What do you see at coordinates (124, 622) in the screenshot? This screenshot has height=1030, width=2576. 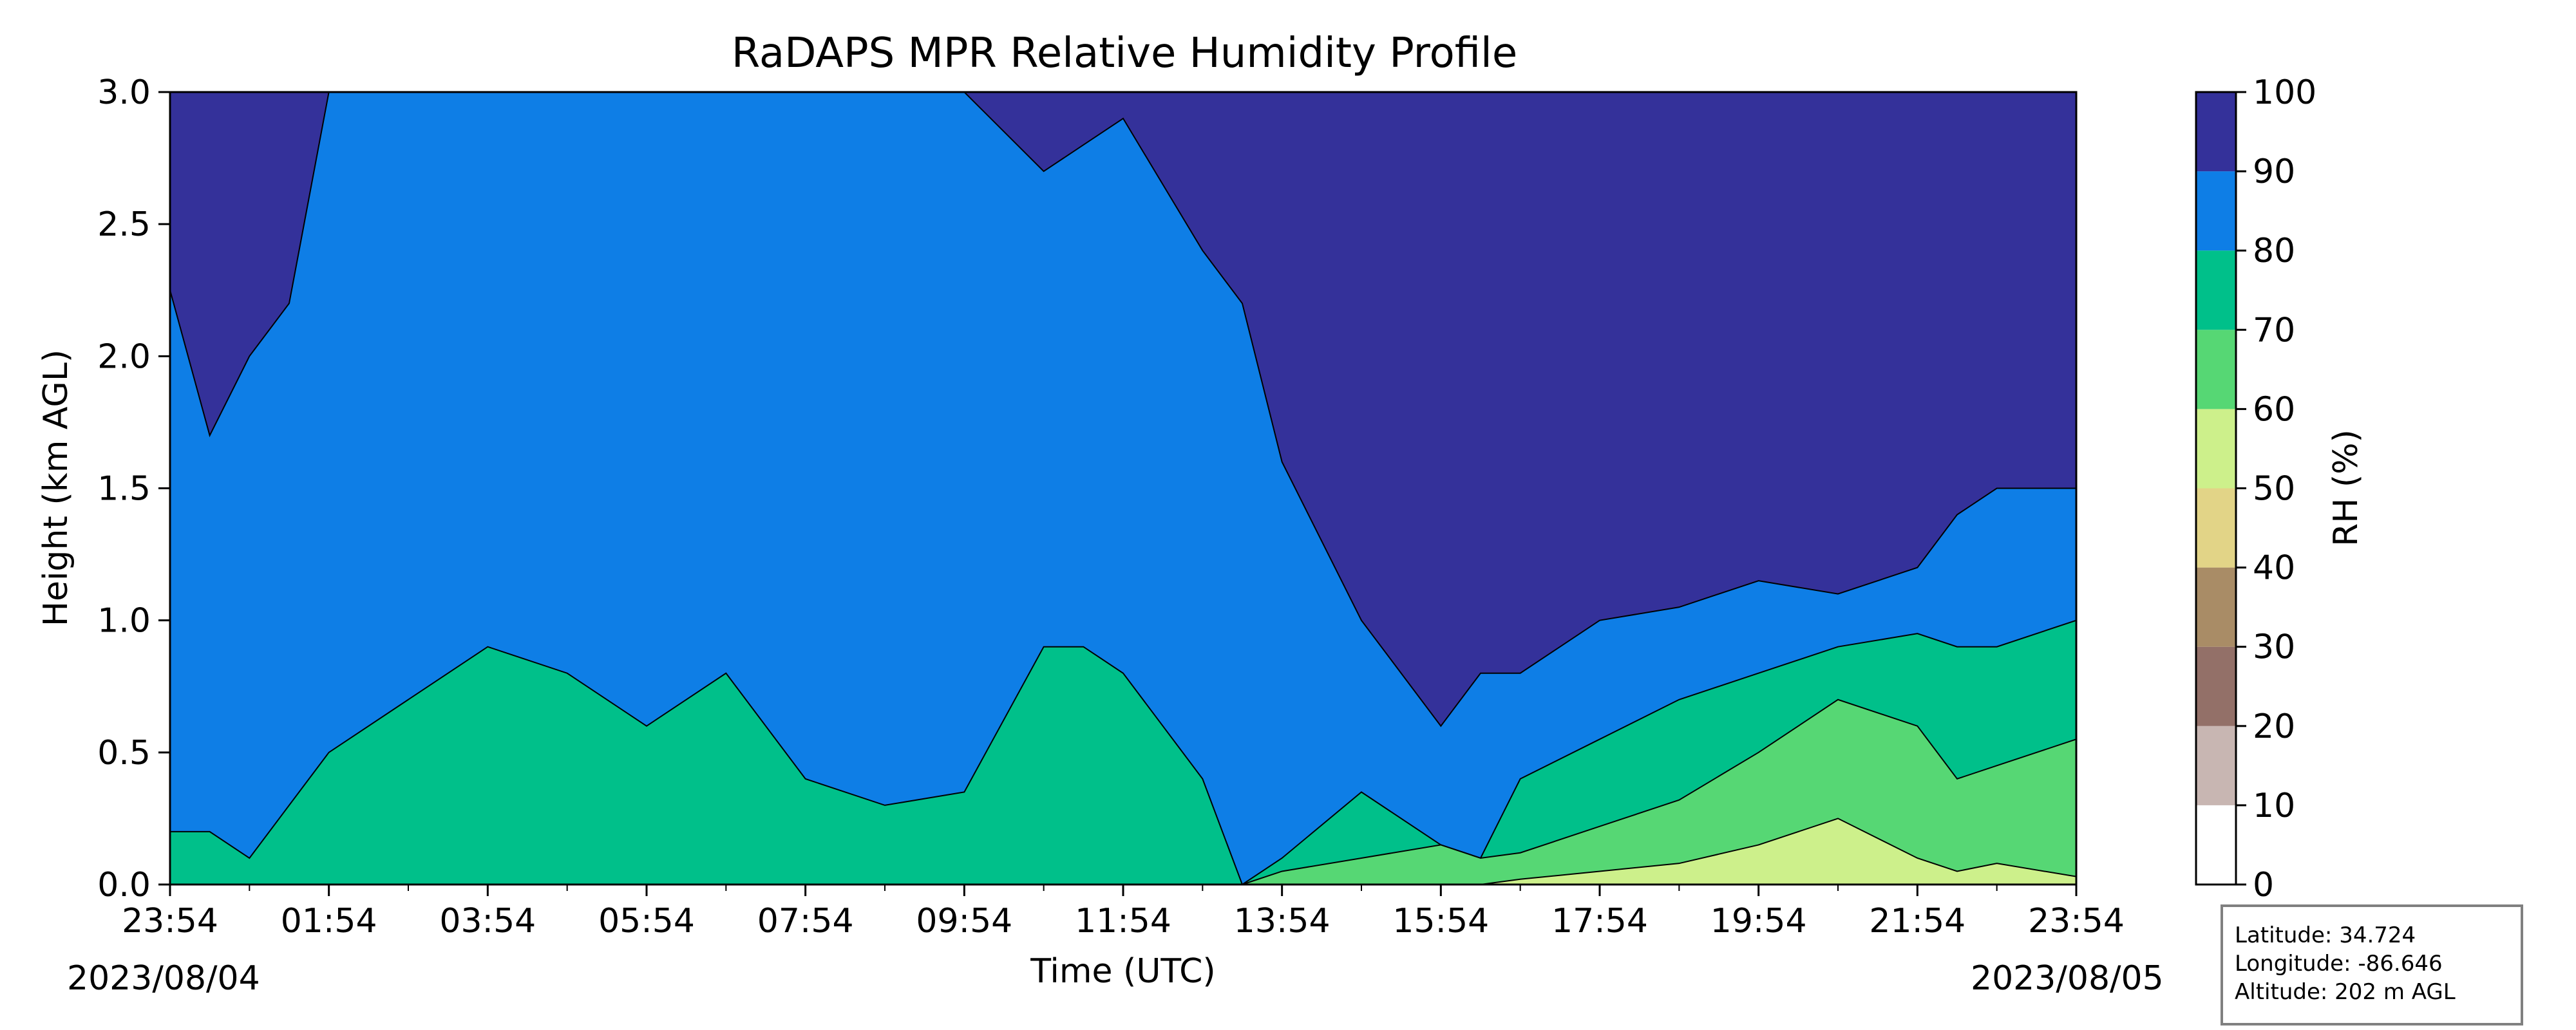 I see `y-tick-label: 1.0` at bounding box center [124, 622].